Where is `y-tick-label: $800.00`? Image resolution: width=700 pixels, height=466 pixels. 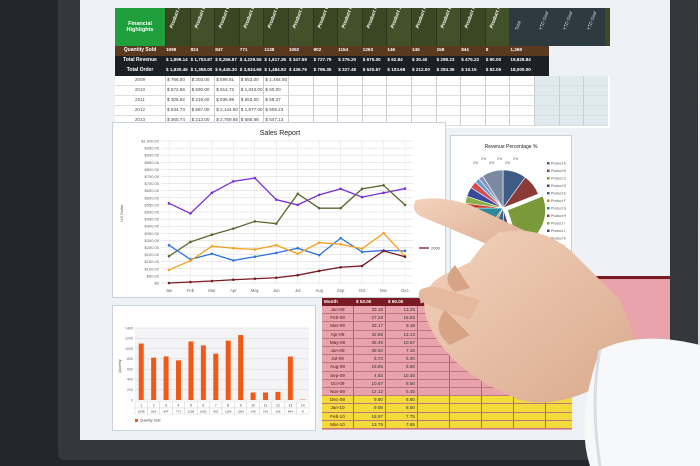 y-tick-label: $800.00 is located at coordinates (152, 169).